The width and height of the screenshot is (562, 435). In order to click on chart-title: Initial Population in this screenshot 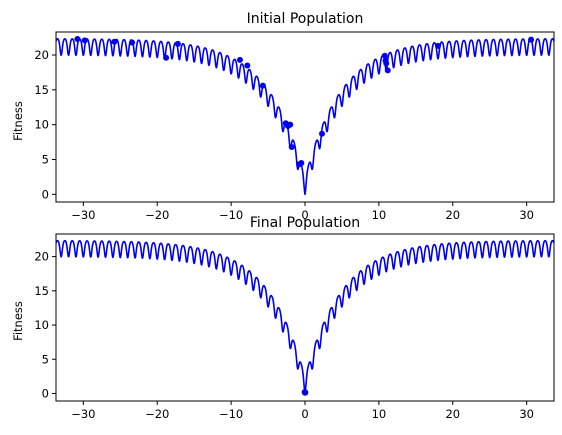, I will do `click(305, 19)`.